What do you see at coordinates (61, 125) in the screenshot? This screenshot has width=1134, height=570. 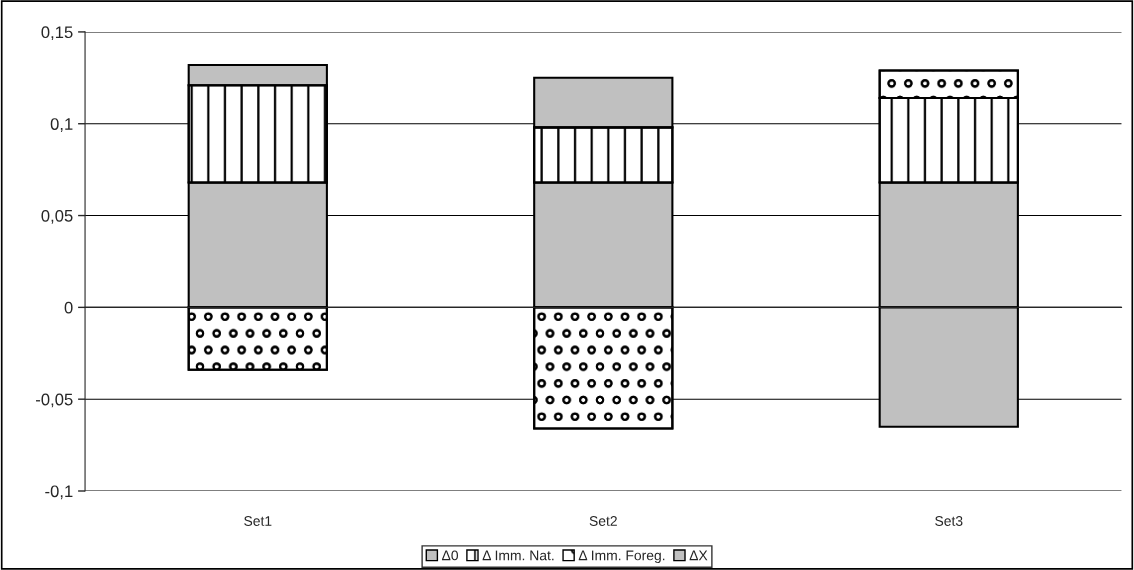 I see `y-tick-label: 0,1` at bounding box center [61, 125].